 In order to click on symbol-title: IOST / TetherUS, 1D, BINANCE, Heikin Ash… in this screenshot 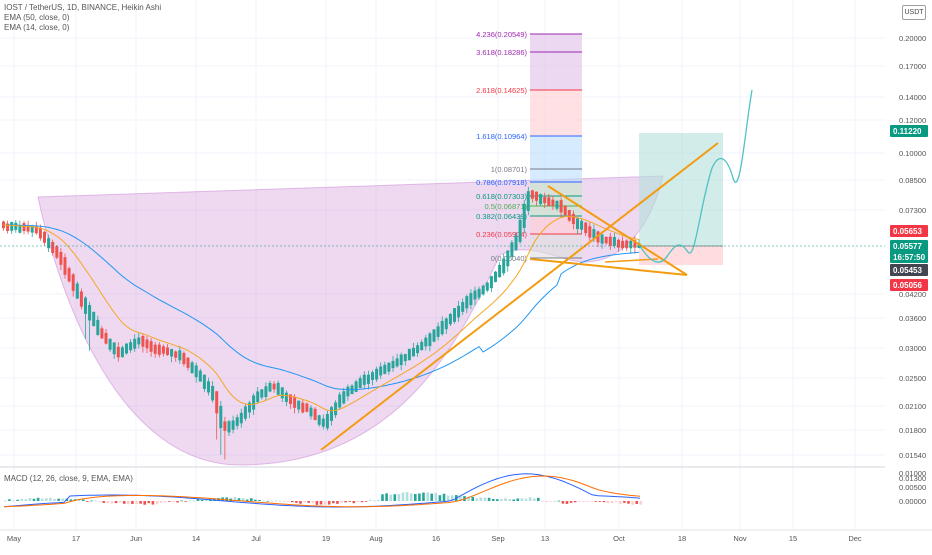, I will do `click(83, 7)`.